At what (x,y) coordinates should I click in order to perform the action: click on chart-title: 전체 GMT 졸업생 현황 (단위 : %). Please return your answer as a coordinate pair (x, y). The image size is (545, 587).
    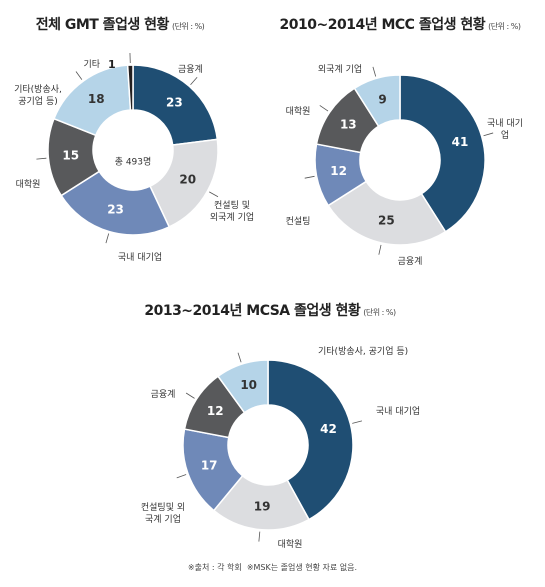
    Looking at the image, I should click on (120, 25).